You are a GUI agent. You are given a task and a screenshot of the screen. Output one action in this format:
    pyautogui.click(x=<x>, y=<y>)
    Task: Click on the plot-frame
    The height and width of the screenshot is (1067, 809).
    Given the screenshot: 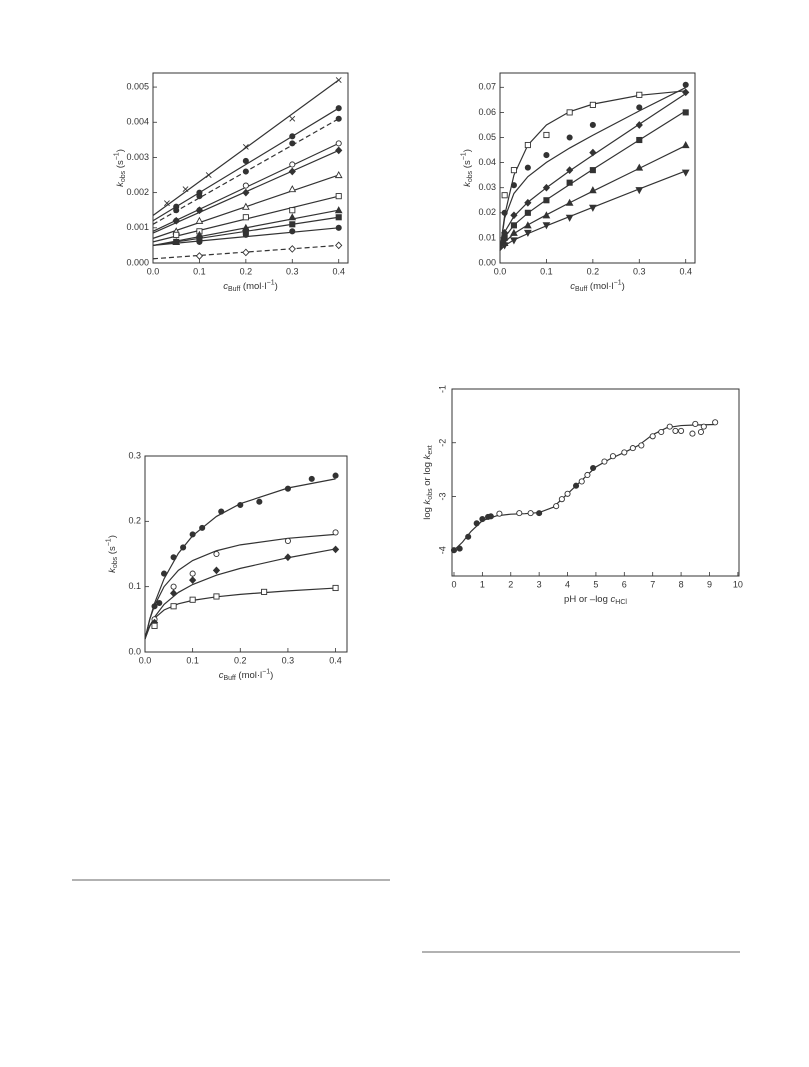 What is the action you would take?
    pyautogui.click(x=595, y=482)
    